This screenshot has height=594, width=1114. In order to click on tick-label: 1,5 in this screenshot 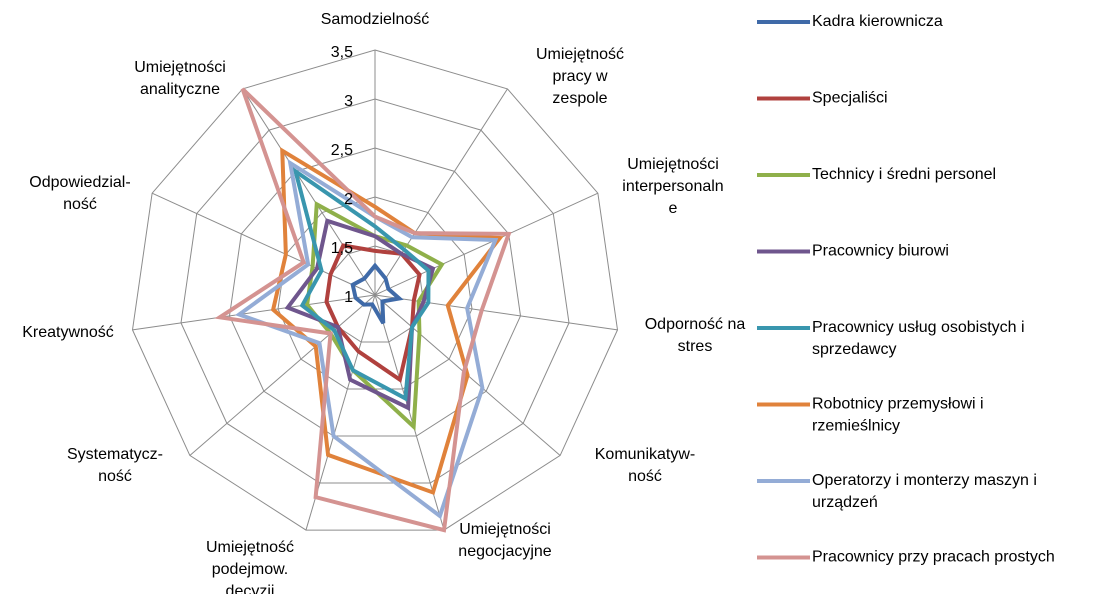, I will do `click(342, 248)`.